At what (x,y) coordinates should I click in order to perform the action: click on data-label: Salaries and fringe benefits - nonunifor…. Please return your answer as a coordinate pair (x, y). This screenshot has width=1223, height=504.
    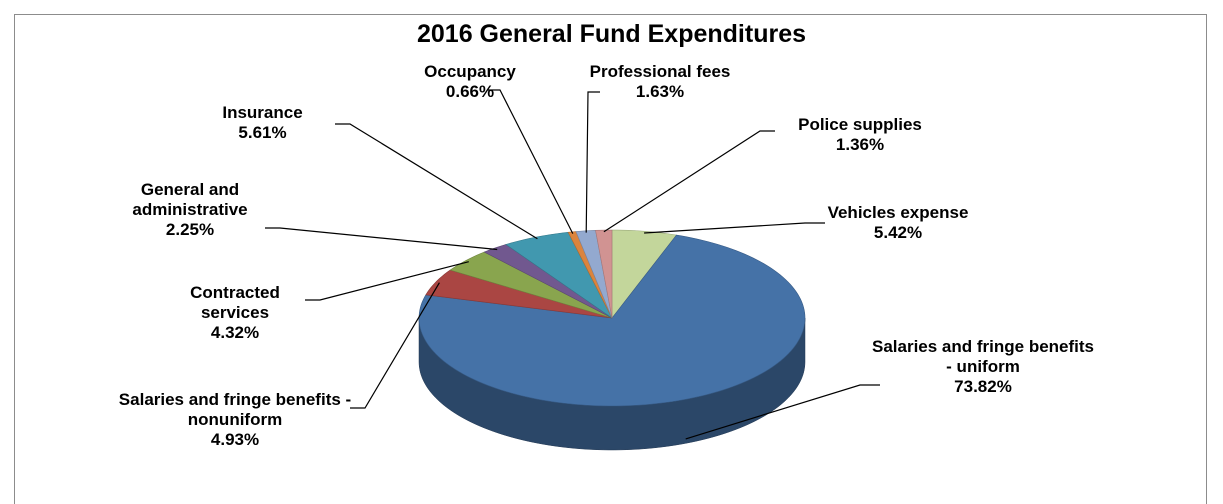
    Looking at the image, I should click on (235, 420).